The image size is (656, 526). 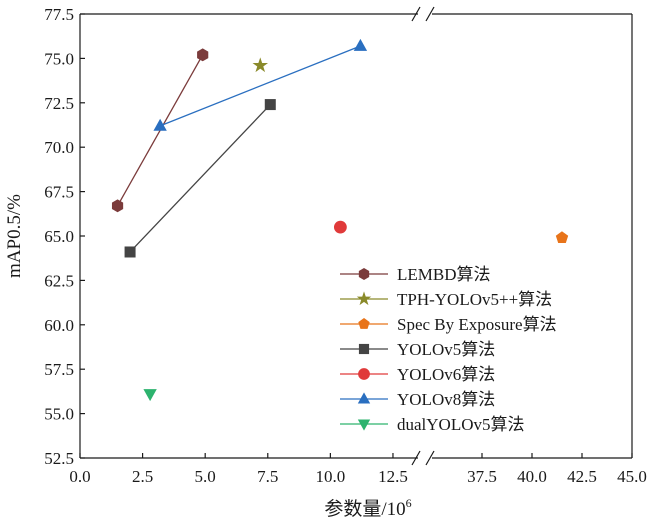 What do you see at coordinates (59, 147) in the screenshot?
I see `y-tick-label: 70.0` at bounding box center [59, 147].